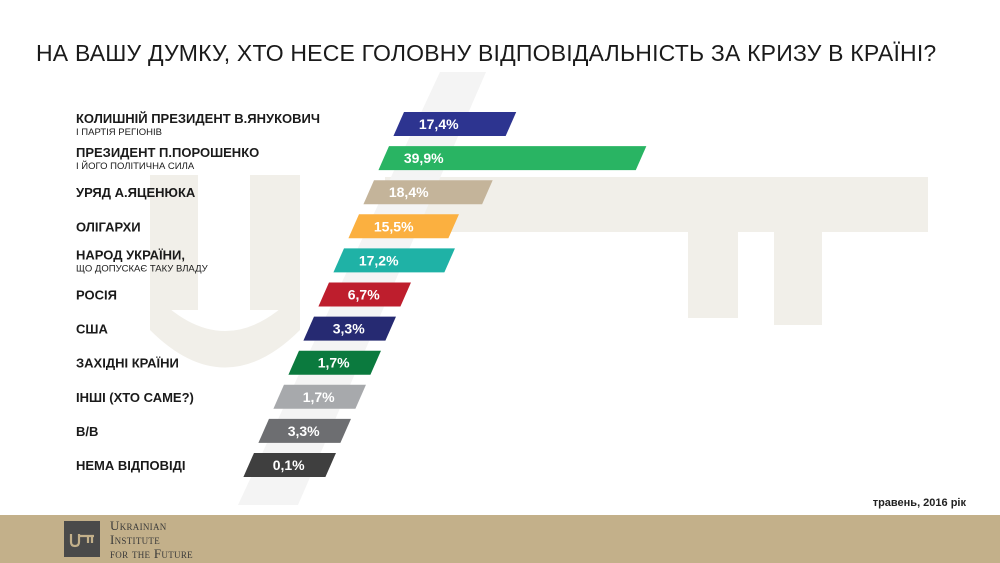 The image size is (1000, 563). Describe the element at coordinates (136, 192) in the screenshot. I see `category-label: УРЯД А.ЯЦЕНЮКА` at that location.